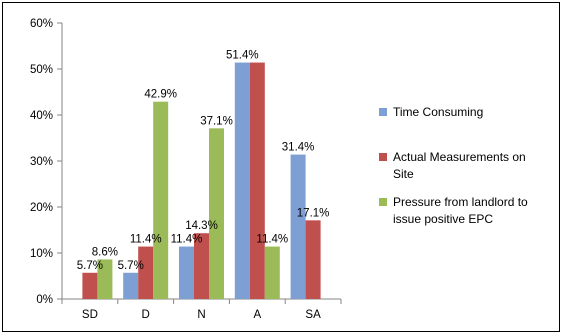  I want to click on legend-label: Time Consuming, so click(438, 112).